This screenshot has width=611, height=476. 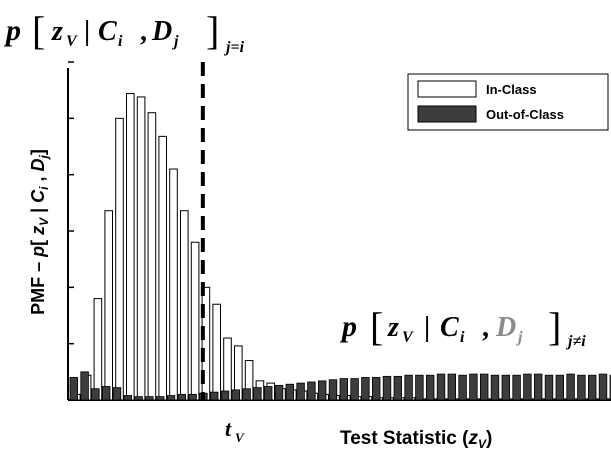 I want to click on svg-text: PMF – p[ zV | Ci , Dj], so click(x=39, y=232).